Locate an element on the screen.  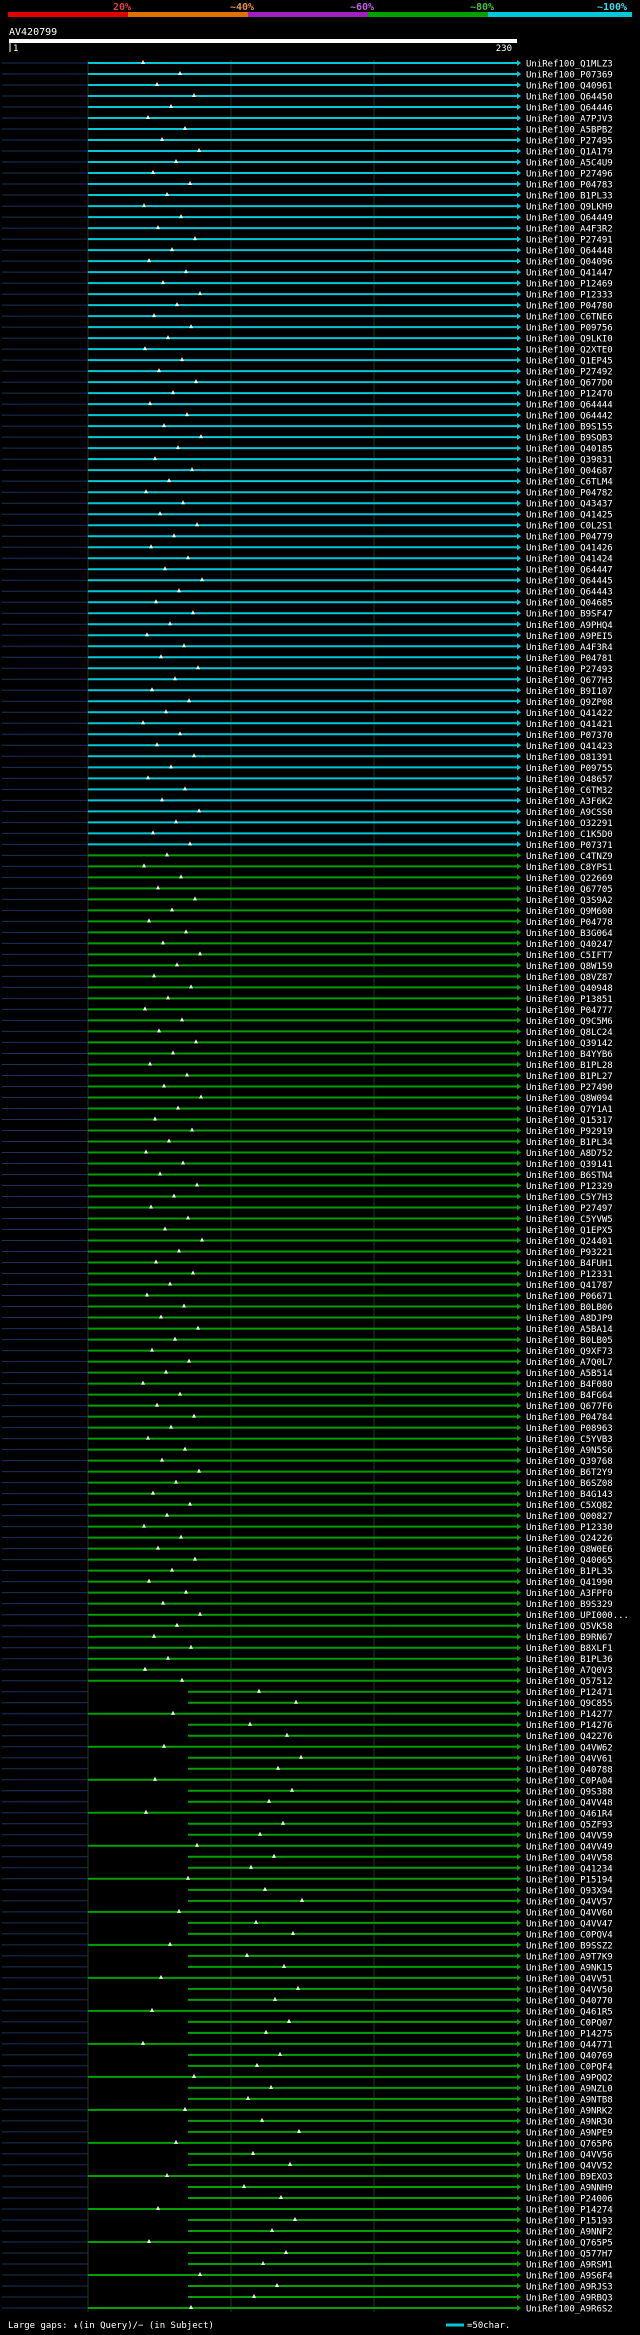
hit-row: UniRef100_P14276 is located at coordinates (307, 1726).